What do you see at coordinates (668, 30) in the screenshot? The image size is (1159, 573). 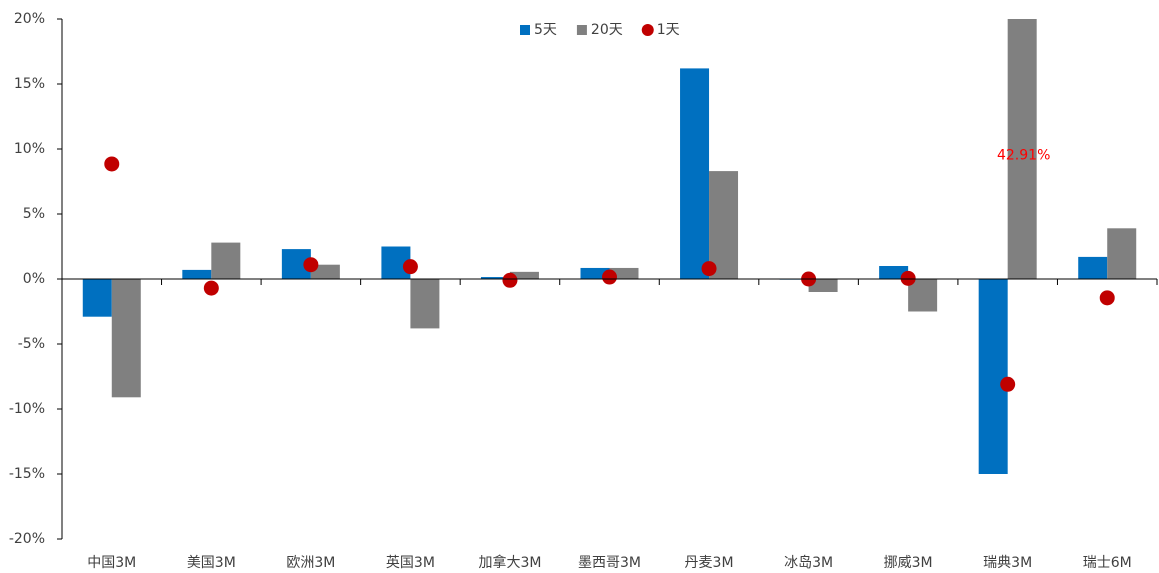 I see `legend-label: 1天` at bounding box center [668, 30].